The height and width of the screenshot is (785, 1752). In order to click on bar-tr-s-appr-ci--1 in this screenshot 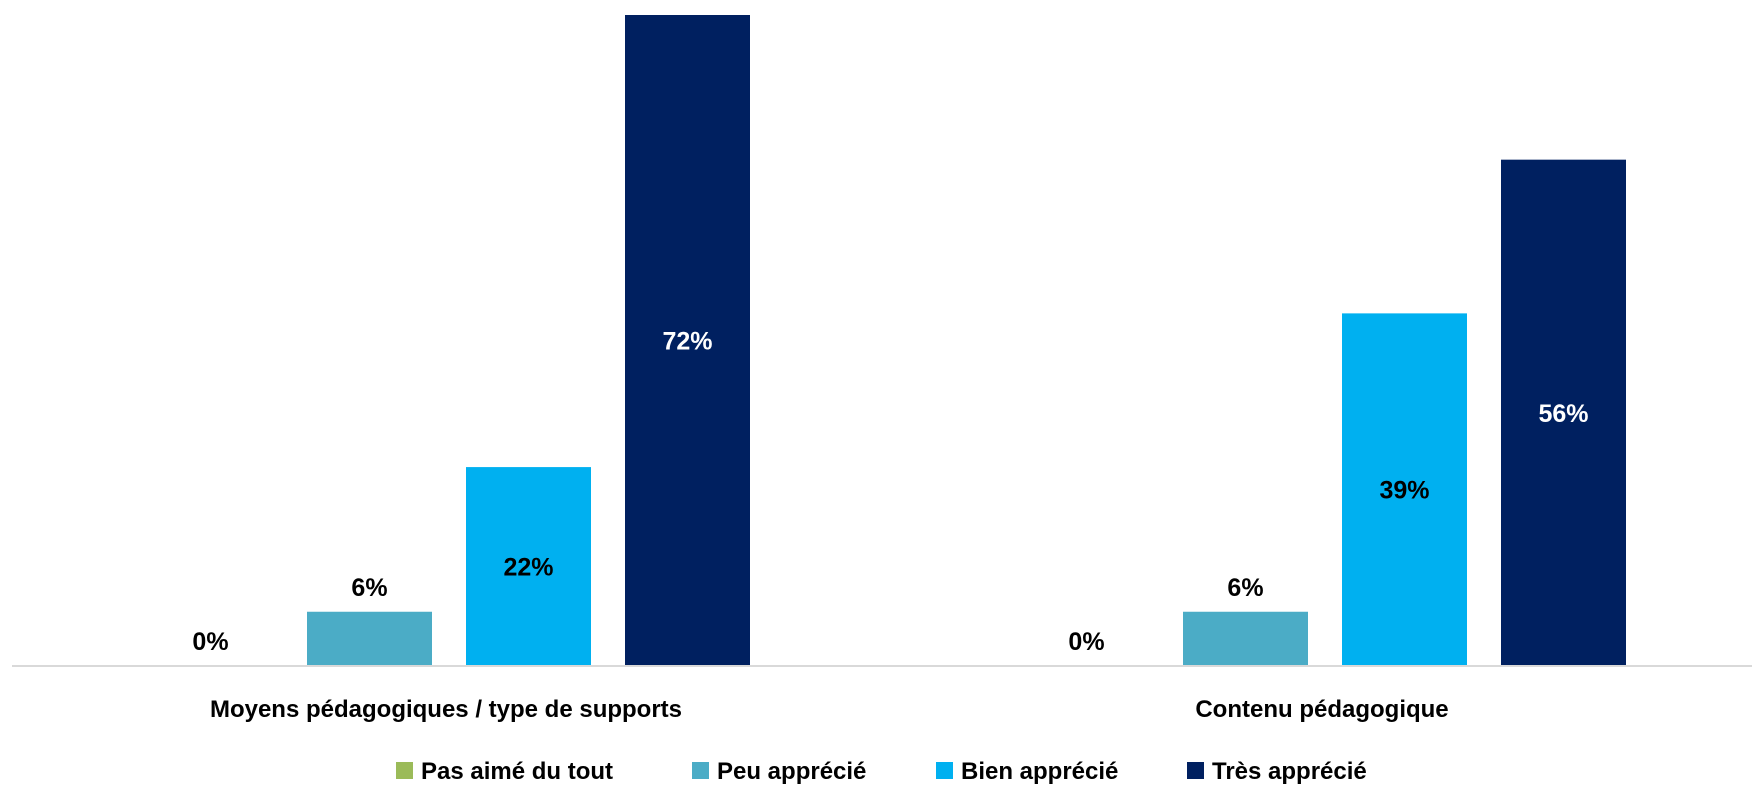, I will do `click(1563, 412)`.